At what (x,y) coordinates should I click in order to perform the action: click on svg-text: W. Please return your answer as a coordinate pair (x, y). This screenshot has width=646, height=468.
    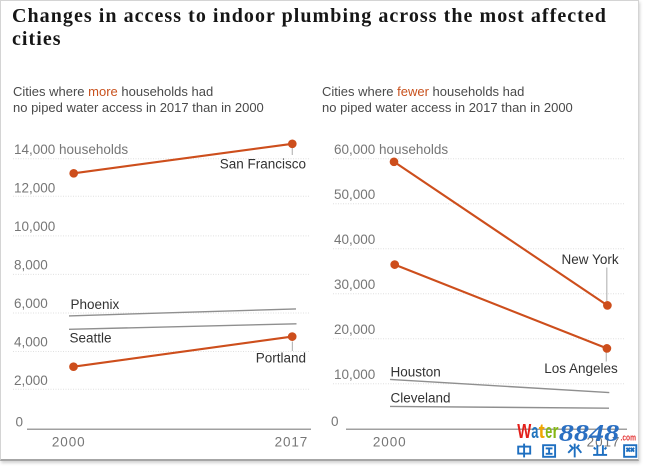
    Looking at the image, I should click on (524, 432).